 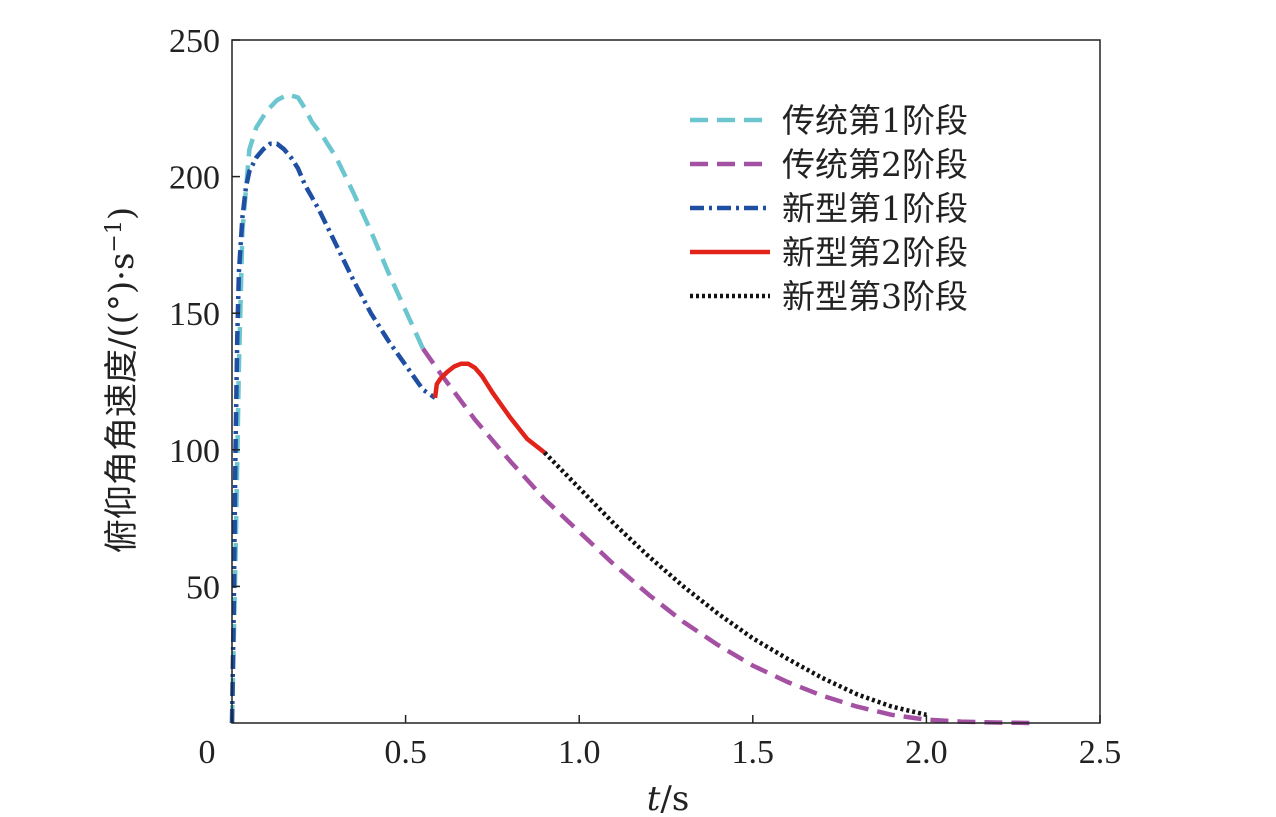 What do you see at coordinates (674, 798) in the screenshot?
I see `x-axis-label-unit: /s` at bounding box center [674, 798].